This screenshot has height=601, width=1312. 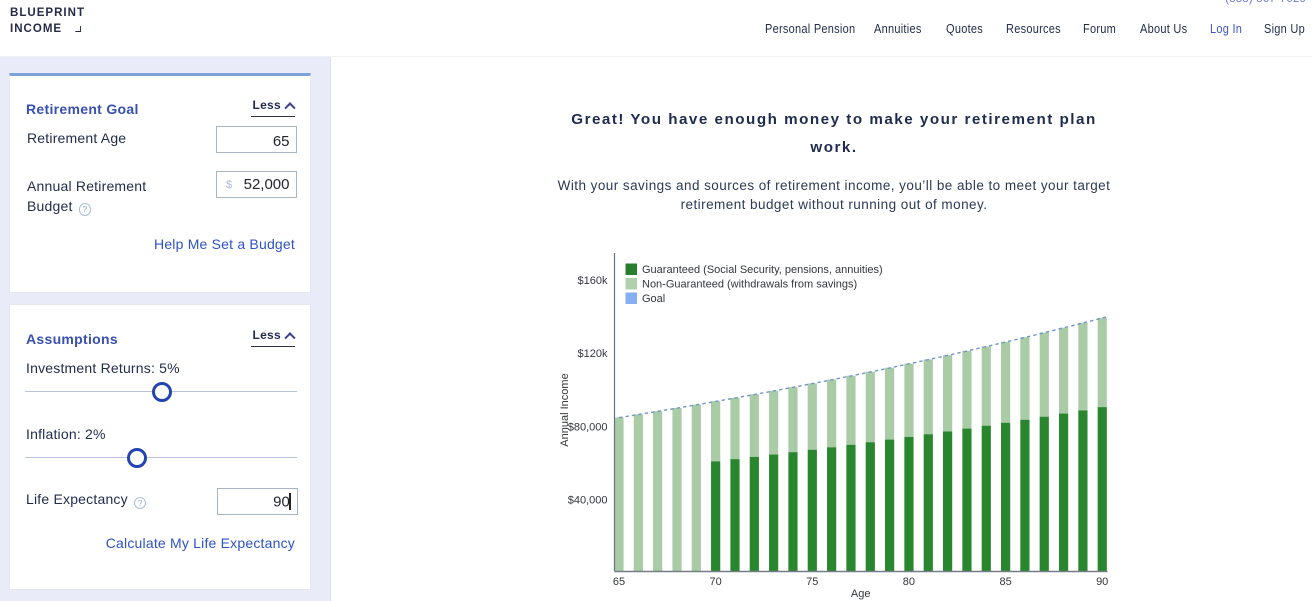 I want to click on svg-text: Annual Income, so click(x=565, y=409).